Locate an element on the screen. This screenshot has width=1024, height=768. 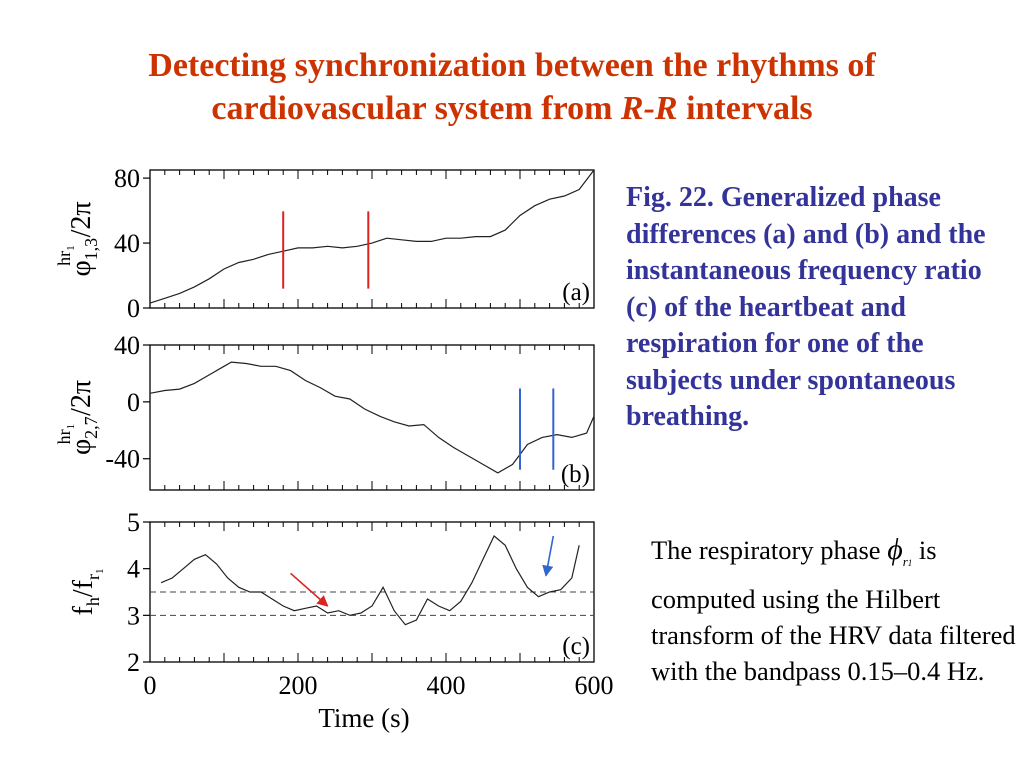
panel-a-series-line is located at coordinates (372, 236).